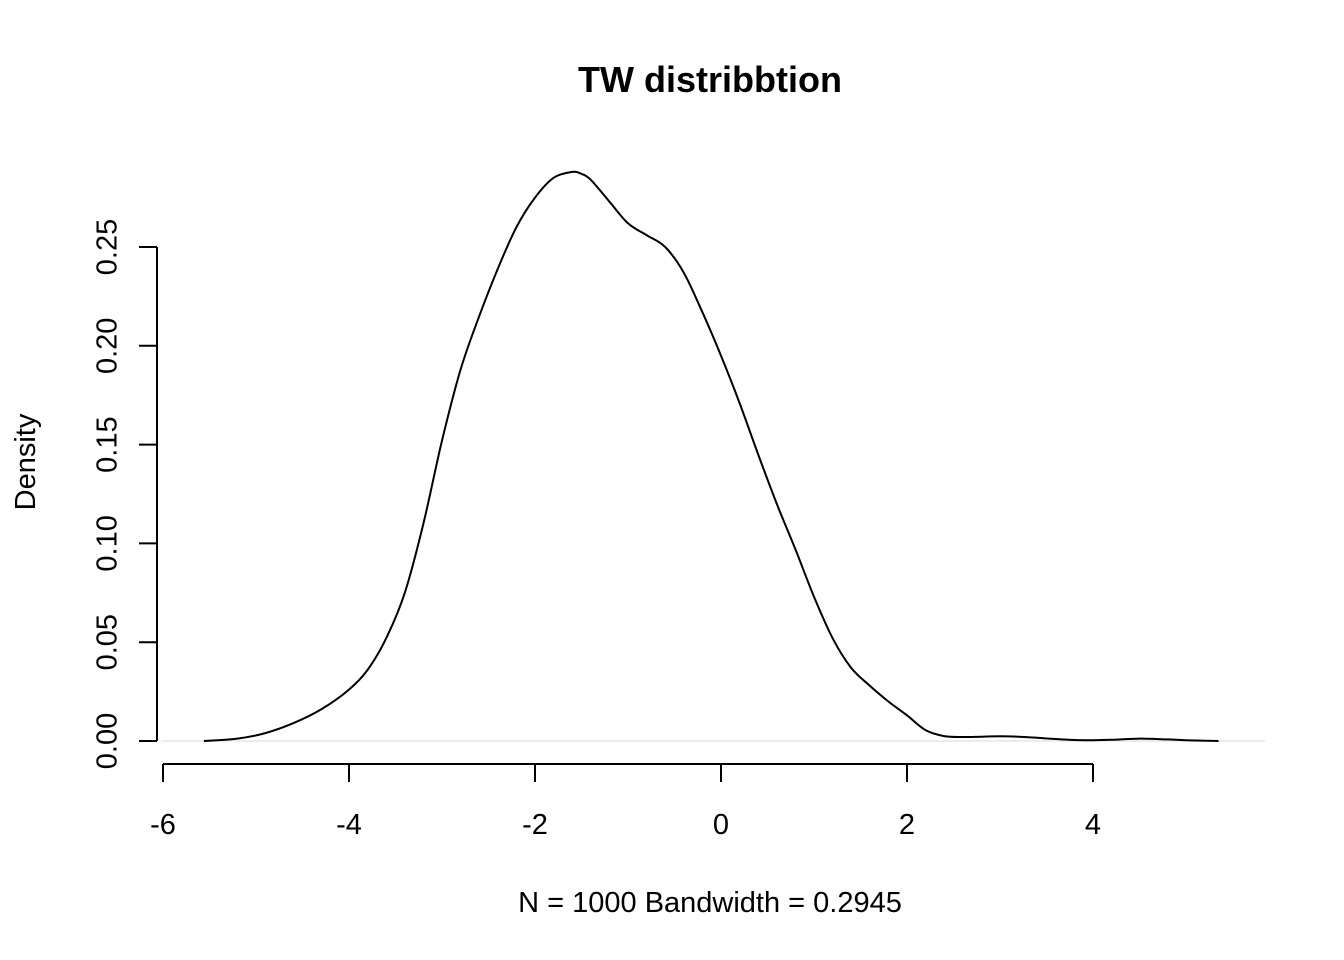  I want to click on x-tick-label: 4, so click(1093, 825).